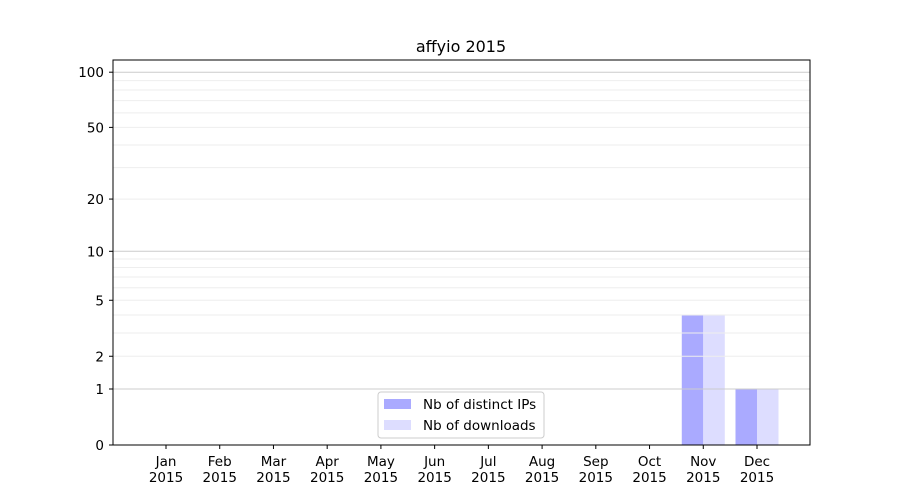 The image size is (900, 504). I want to click on chart-title: affyio 2015, so click(461, 46).